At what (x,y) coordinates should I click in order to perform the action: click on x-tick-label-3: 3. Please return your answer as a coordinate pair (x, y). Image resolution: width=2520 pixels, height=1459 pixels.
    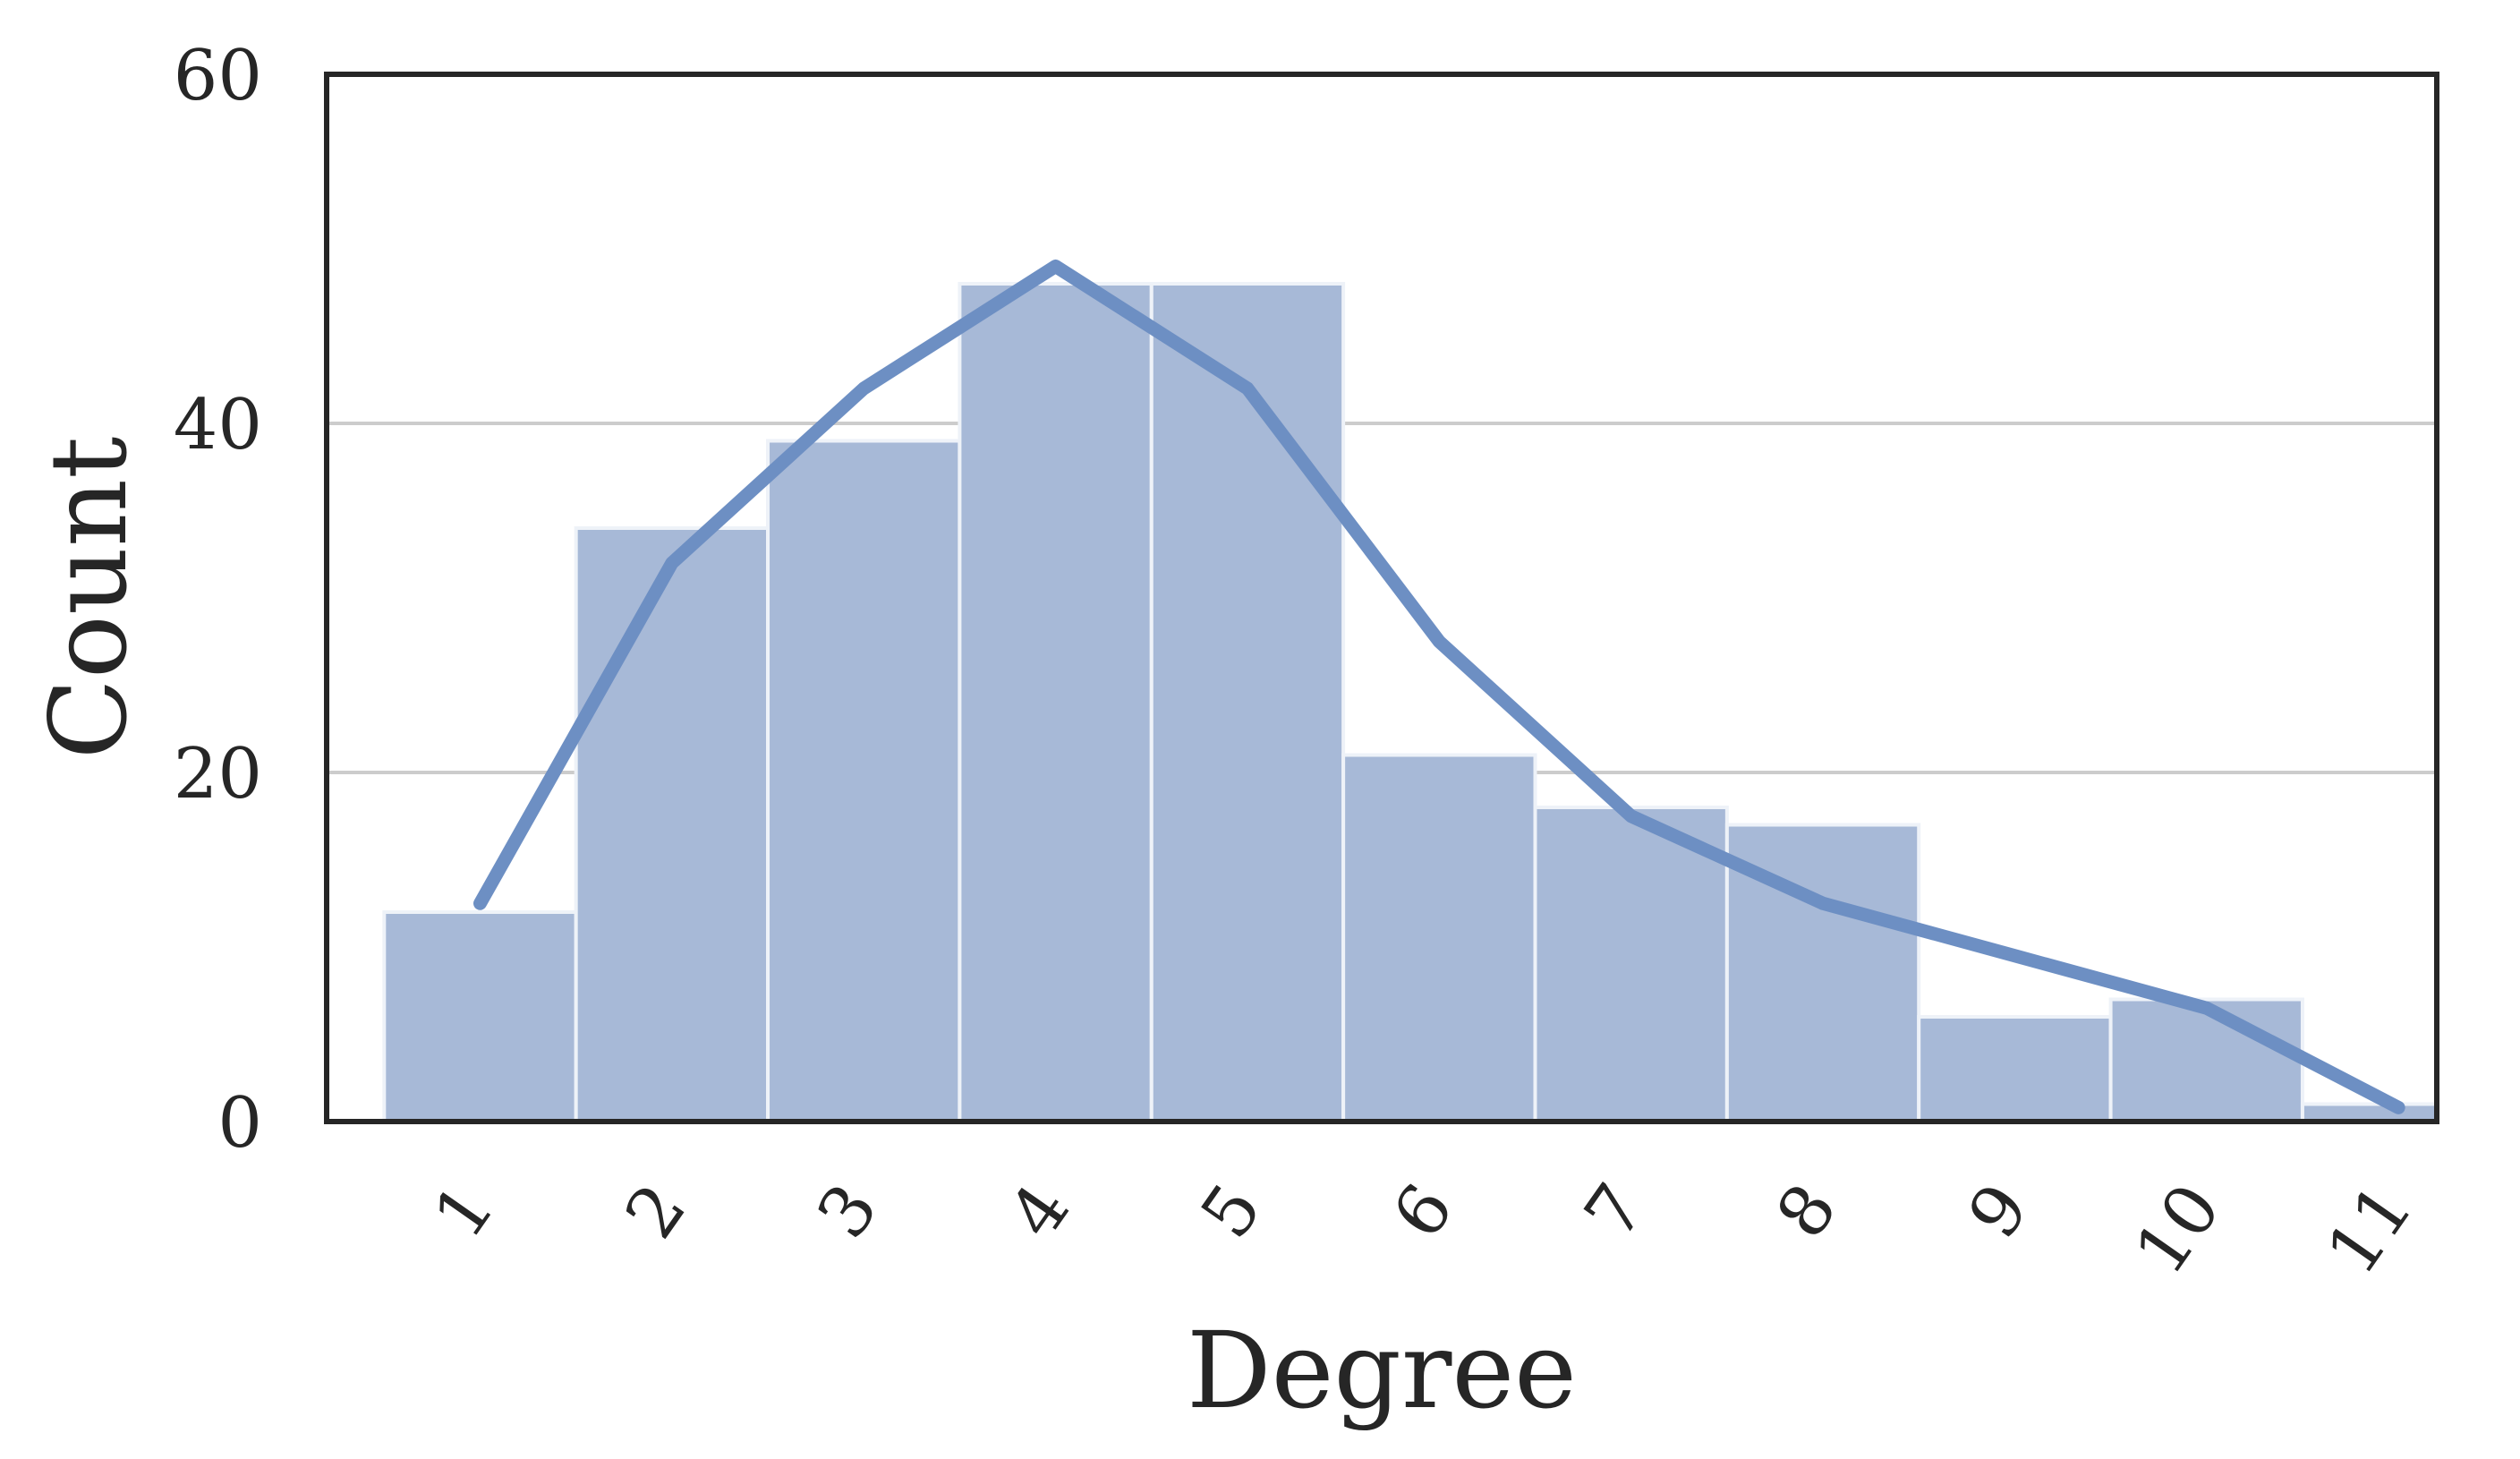
    Looking at the image, I should click on (848, 1211).